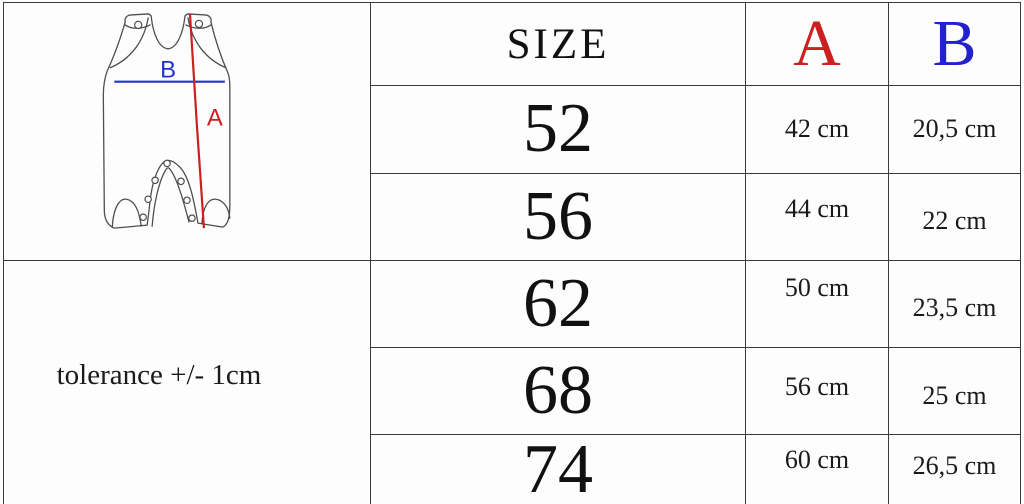 The image size is (1024, 504). What do you see at coordinates (817, 304) in the screenshot?
I see `measurement-a-cell: 50 cm` at bounding box center [817, 304].